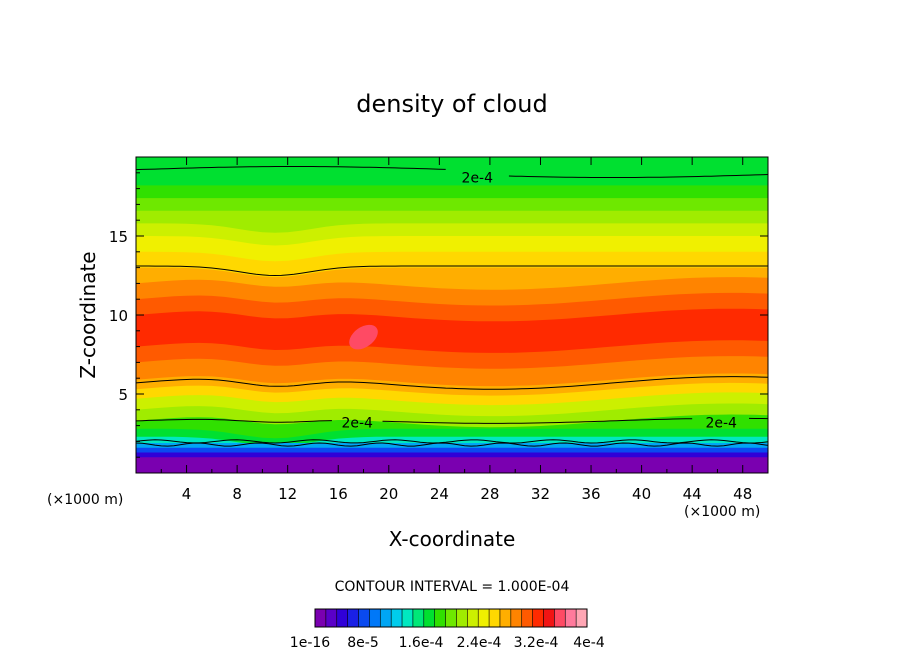 Image resolution: width=904 pixels, height=658 pixels. Describe the element at coordinates (357, 423) in the screenshot. I see `contour-label-1: 2e-4` at that location.